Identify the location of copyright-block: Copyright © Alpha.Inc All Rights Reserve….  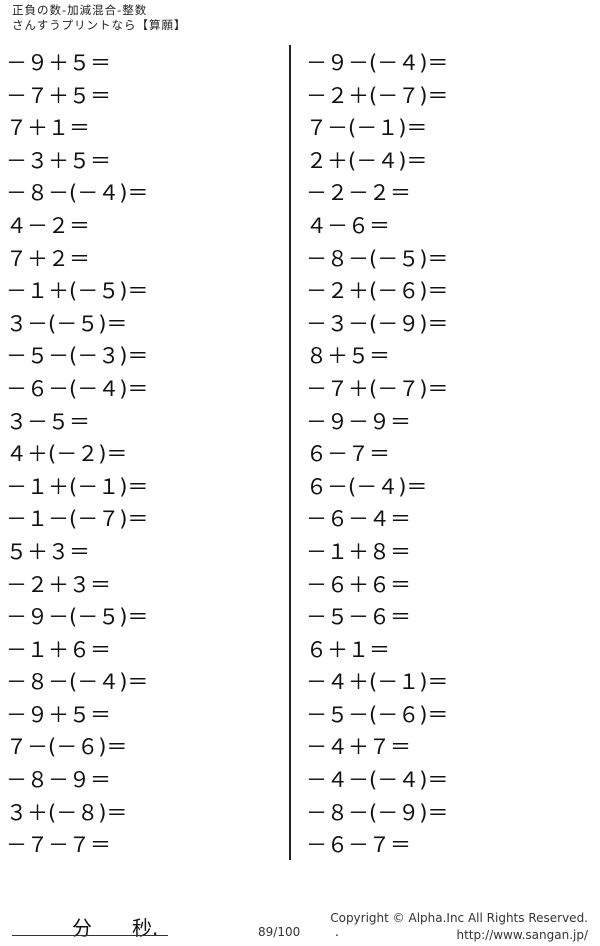
(459, 927).